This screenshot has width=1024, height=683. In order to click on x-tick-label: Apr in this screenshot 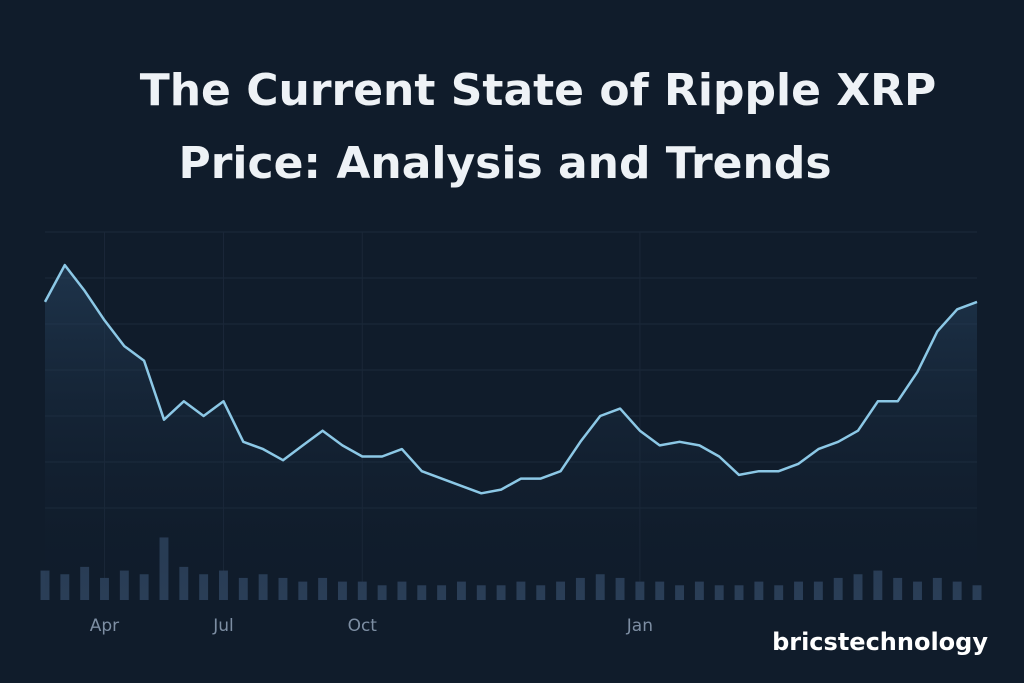, I will do `click(104, 626)`.